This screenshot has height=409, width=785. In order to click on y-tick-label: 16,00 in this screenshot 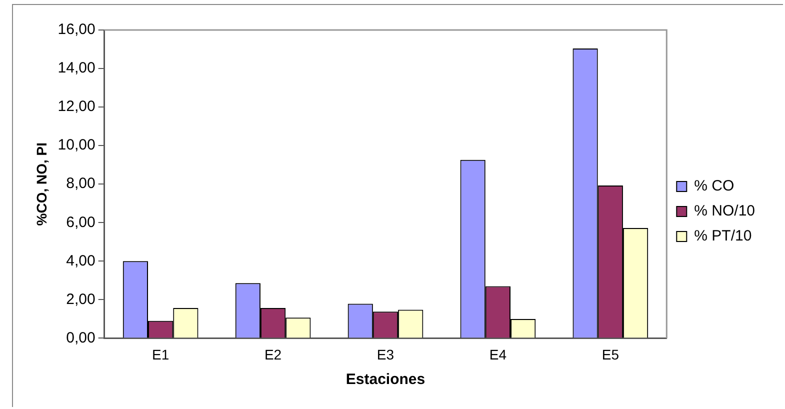, I will do `click(77, 29)`.